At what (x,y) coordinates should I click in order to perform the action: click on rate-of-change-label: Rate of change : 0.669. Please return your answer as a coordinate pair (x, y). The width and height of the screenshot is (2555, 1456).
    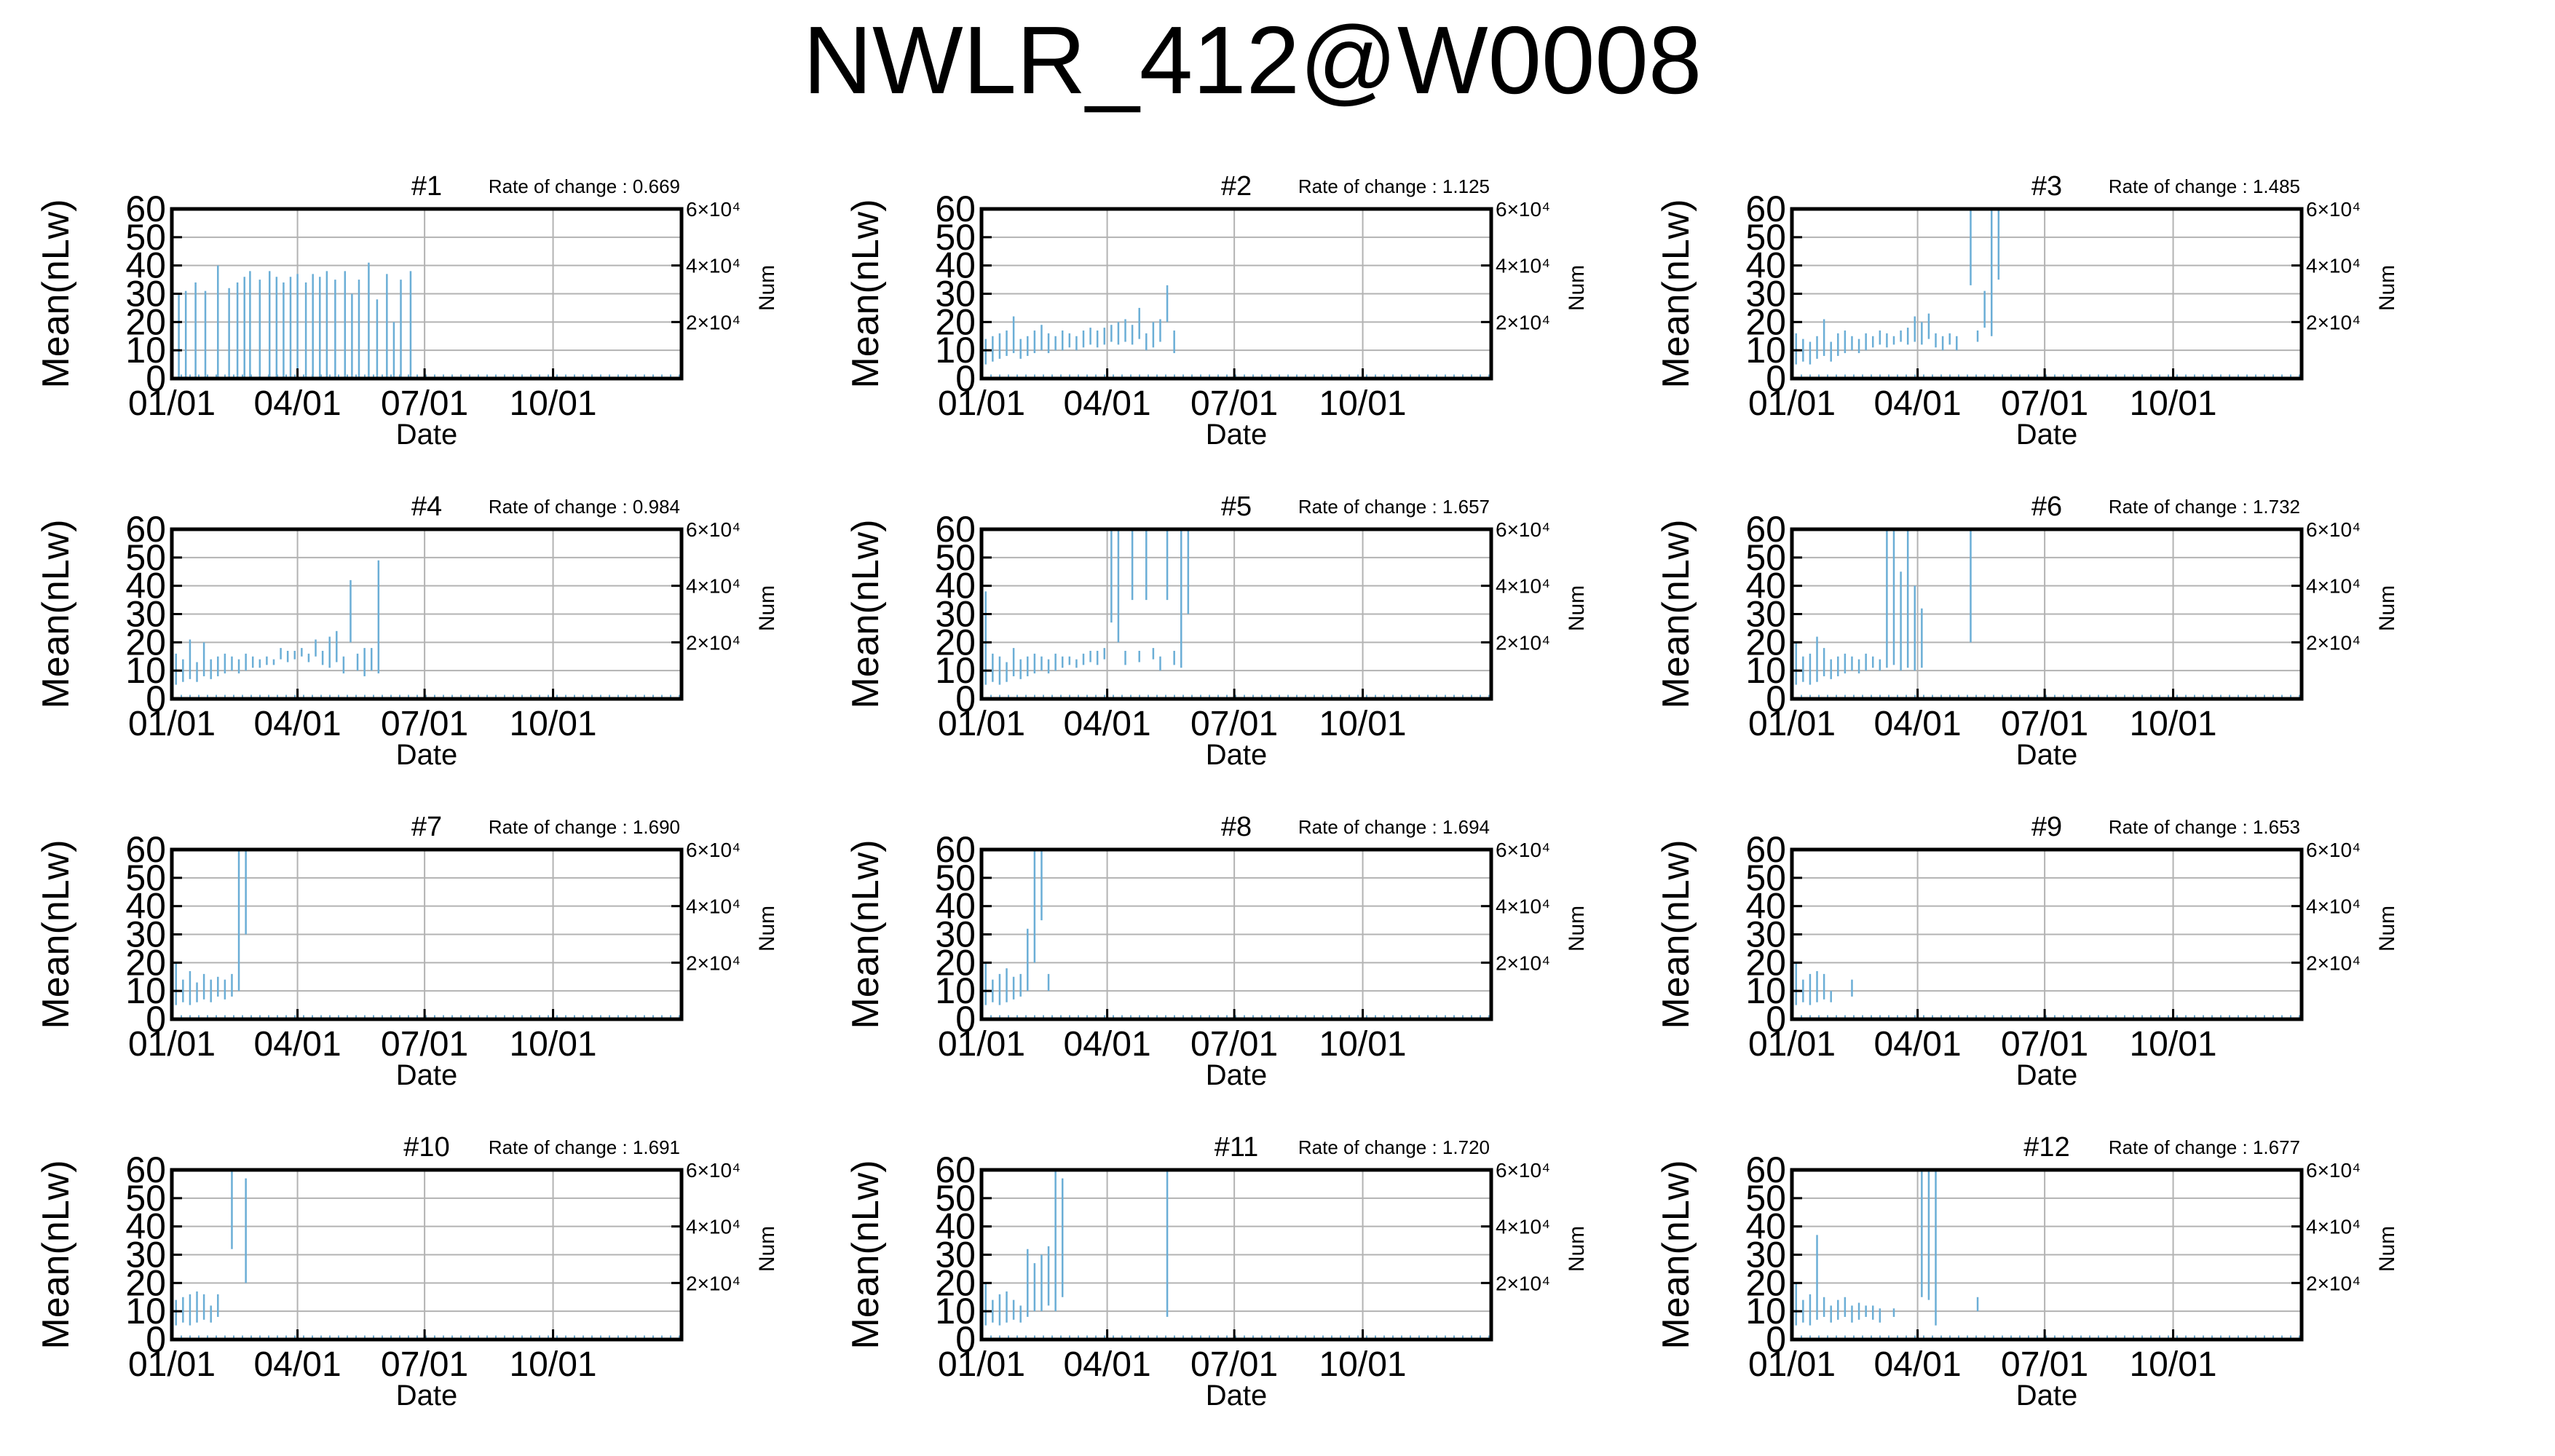
    Looking at the image, I should click on (584, 186).